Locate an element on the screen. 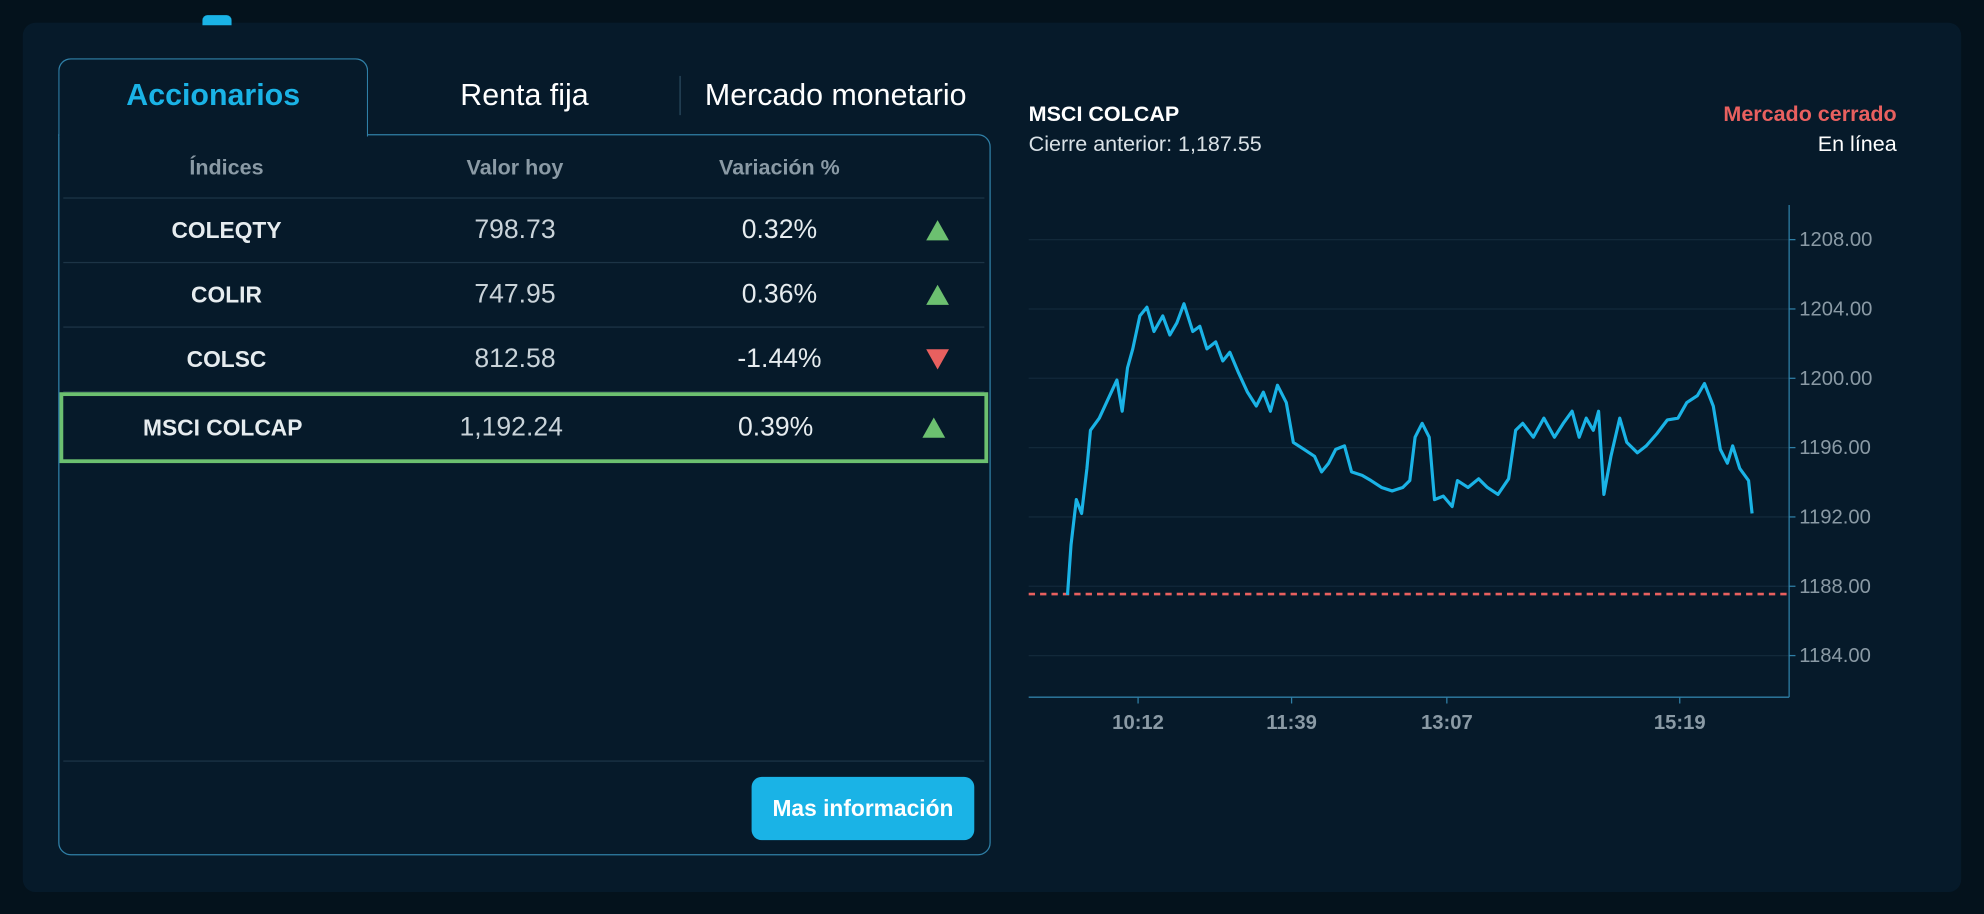 The height and width of the screenshot is (914, 1984). y-tick-label: 1196.00 is located at coordinates (1835, 448).